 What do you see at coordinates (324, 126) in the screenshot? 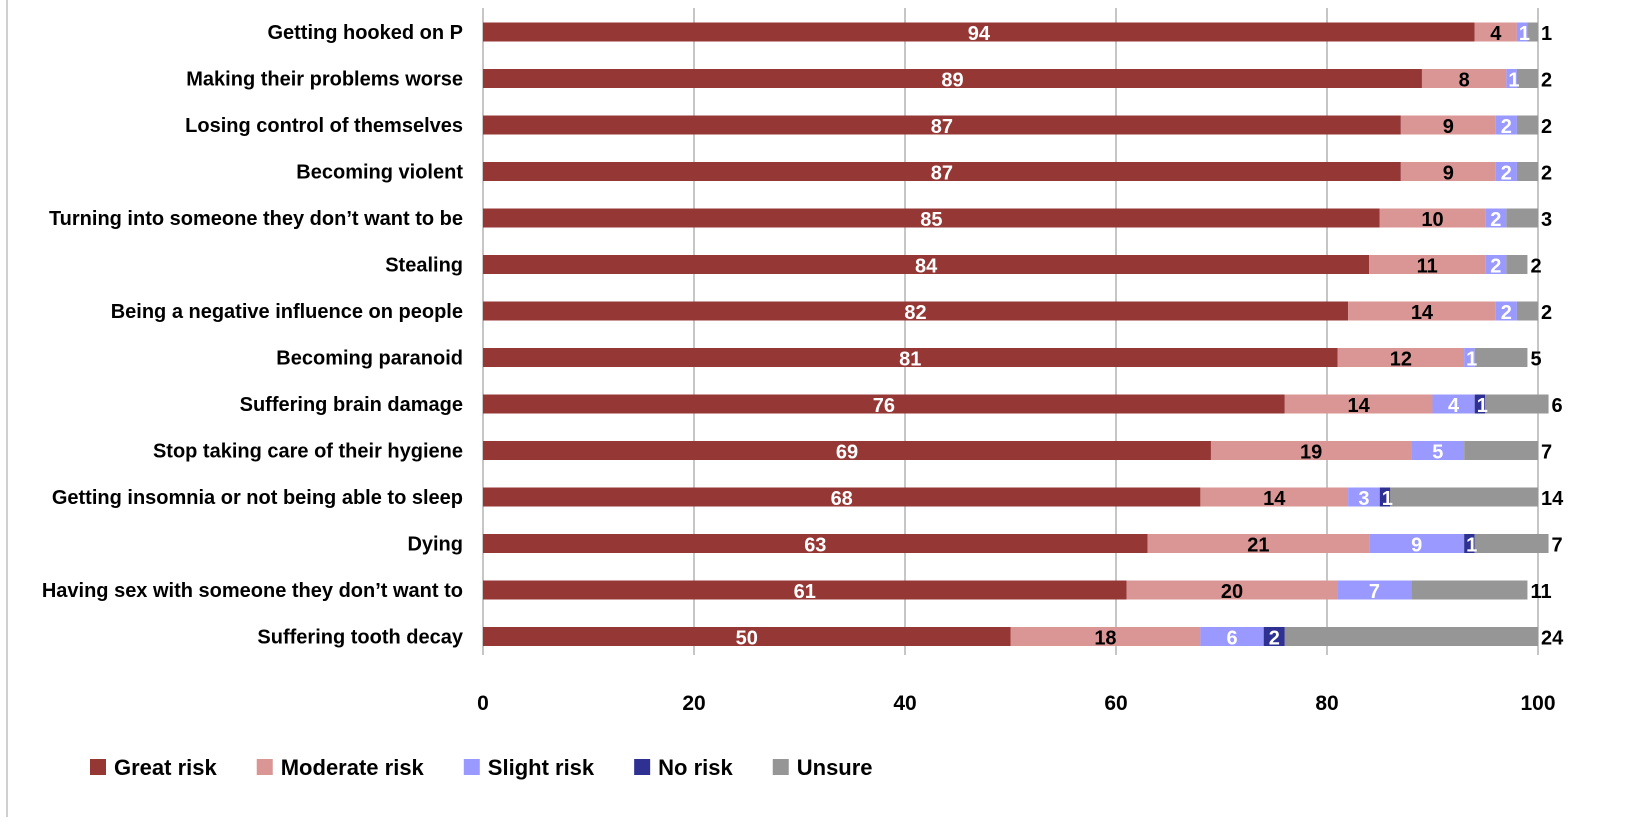
I see `category-label: Losing control of themselves` at bounding box center [324, 126].